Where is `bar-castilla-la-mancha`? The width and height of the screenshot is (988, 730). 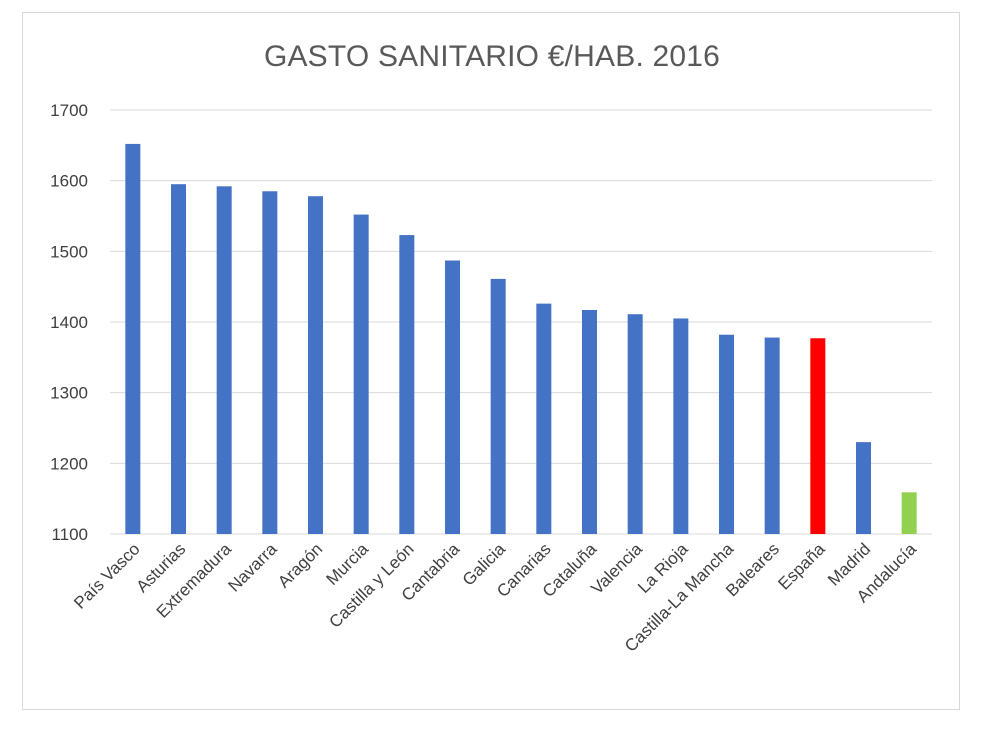 bar-castilla-la-mancha is located at coordinates (726, 434).